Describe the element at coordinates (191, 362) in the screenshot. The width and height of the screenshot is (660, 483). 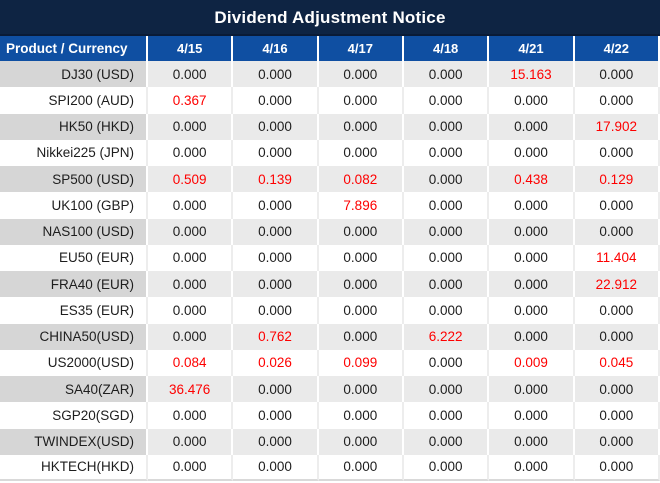
I see `dividend-value-cell-highlighted: 0.084` at that location.